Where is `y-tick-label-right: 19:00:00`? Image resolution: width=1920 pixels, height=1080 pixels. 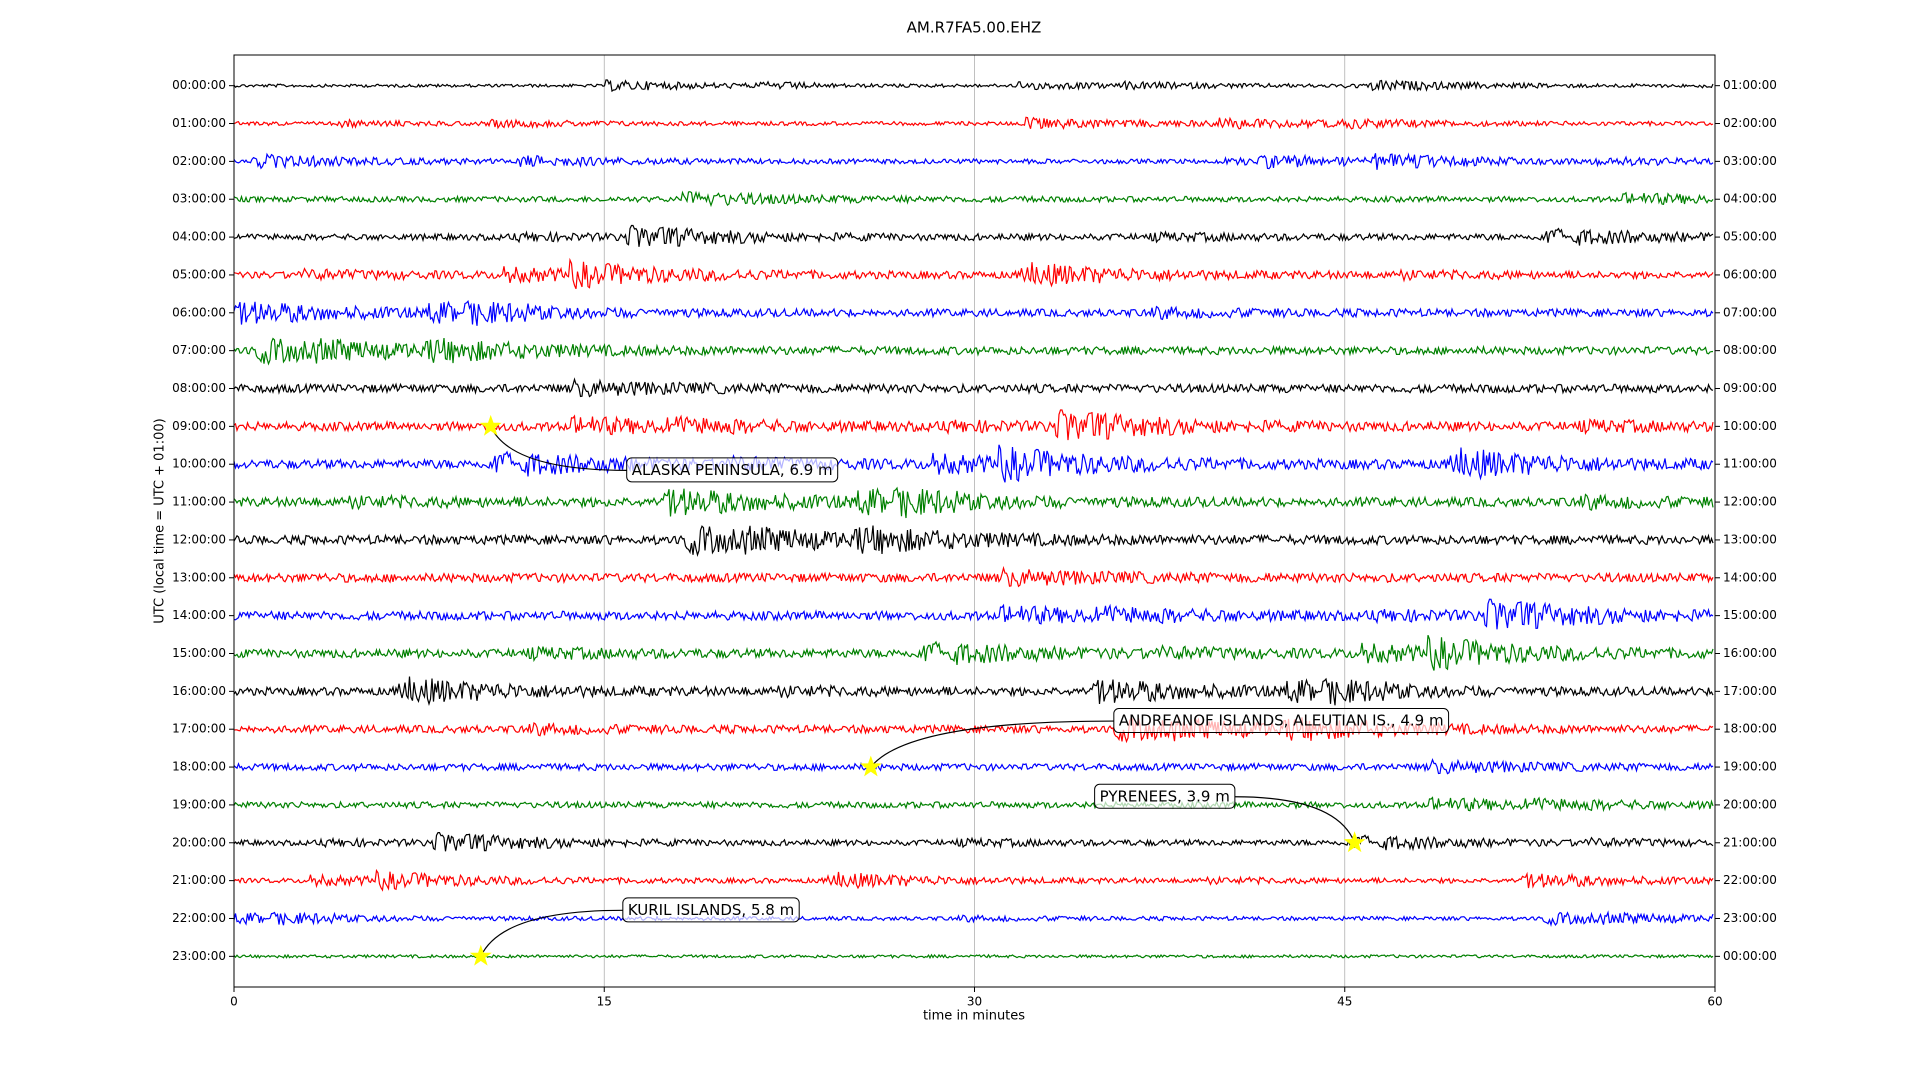 y-tick-label-right: 19:00:00 is located at coordinates (1750, 767).